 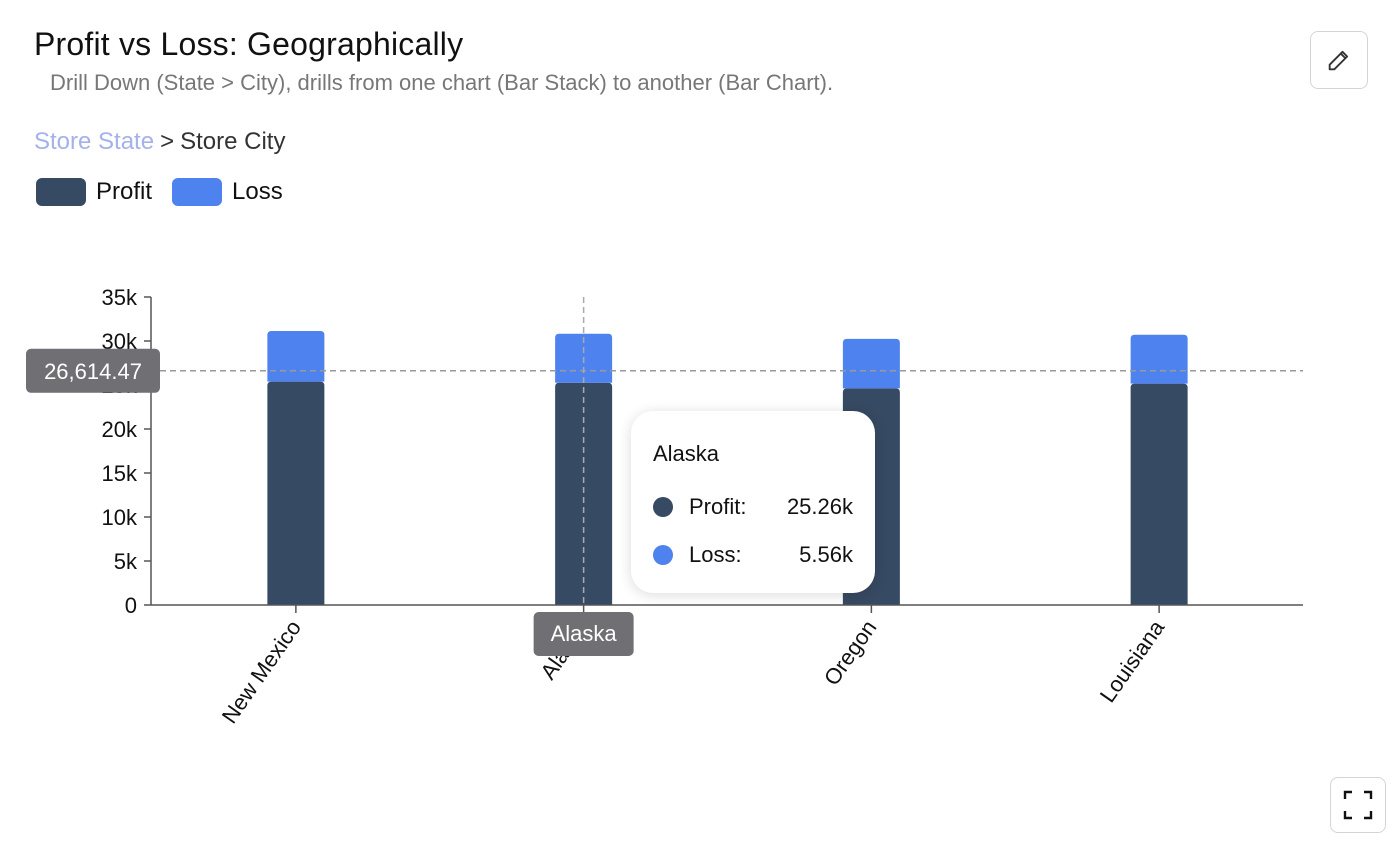 I want to click on tooltip-dot-profit, so click(x=663, y=507).